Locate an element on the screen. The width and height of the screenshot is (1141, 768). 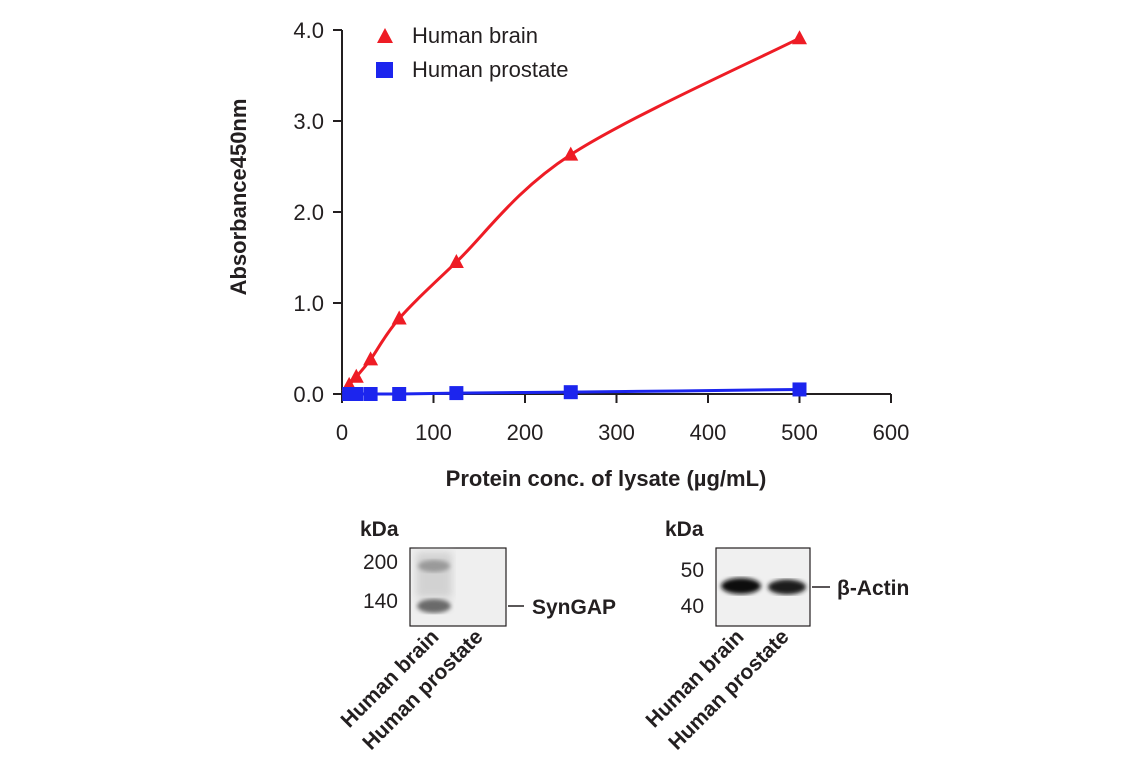
y-tick-label: 1.0 is located at coordinates (308, 303).